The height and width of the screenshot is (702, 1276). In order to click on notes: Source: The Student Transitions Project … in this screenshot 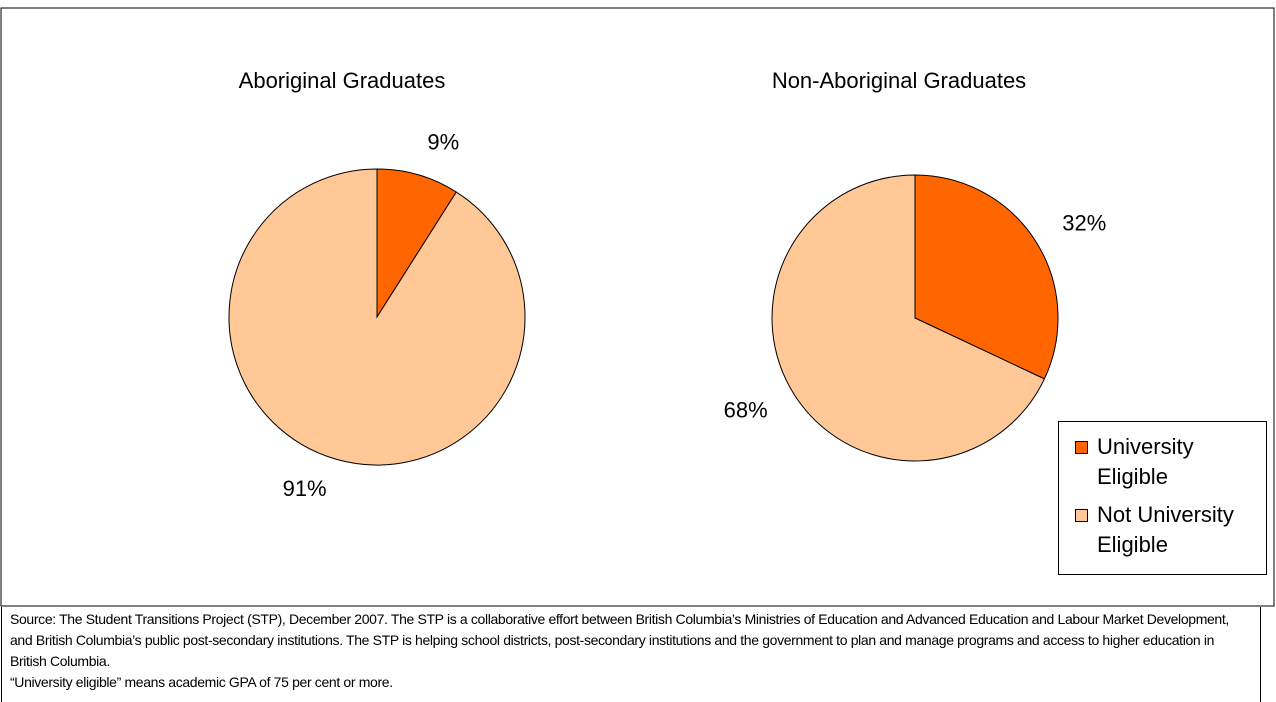, I will do `click(631, 654)`.